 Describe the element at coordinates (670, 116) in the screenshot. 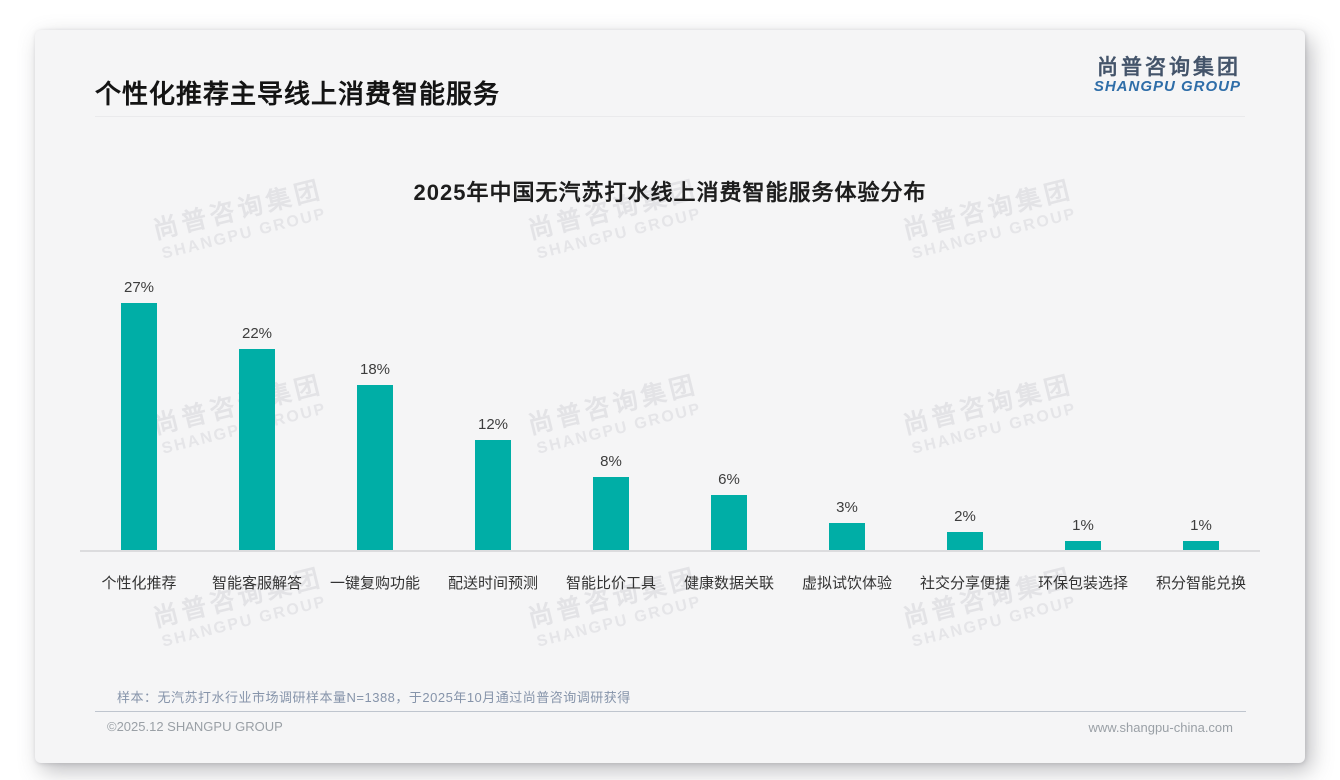

I see `header-divider` at that location.